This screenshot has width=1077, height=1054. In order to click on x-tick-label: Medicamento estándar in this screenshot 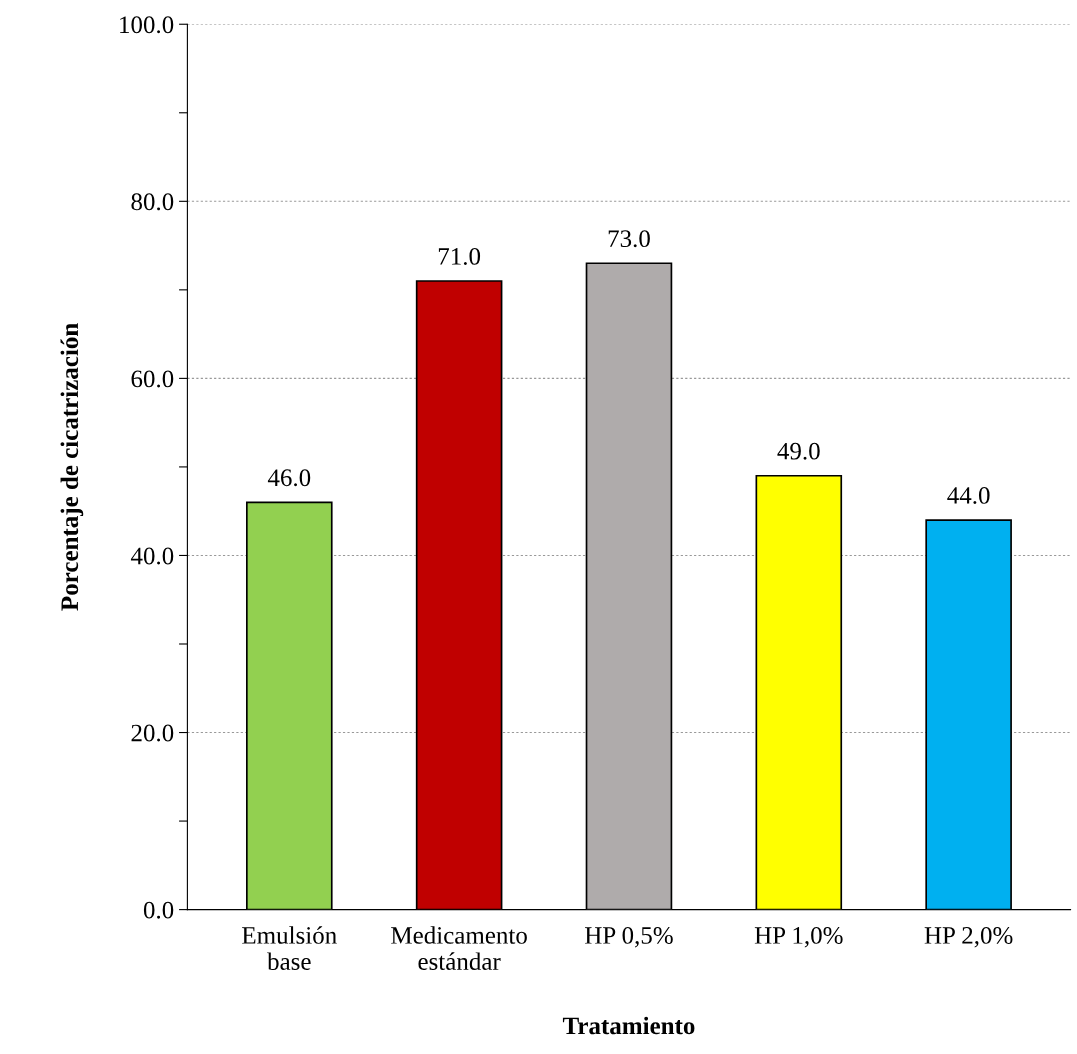, I will do `click(459, 948)`.